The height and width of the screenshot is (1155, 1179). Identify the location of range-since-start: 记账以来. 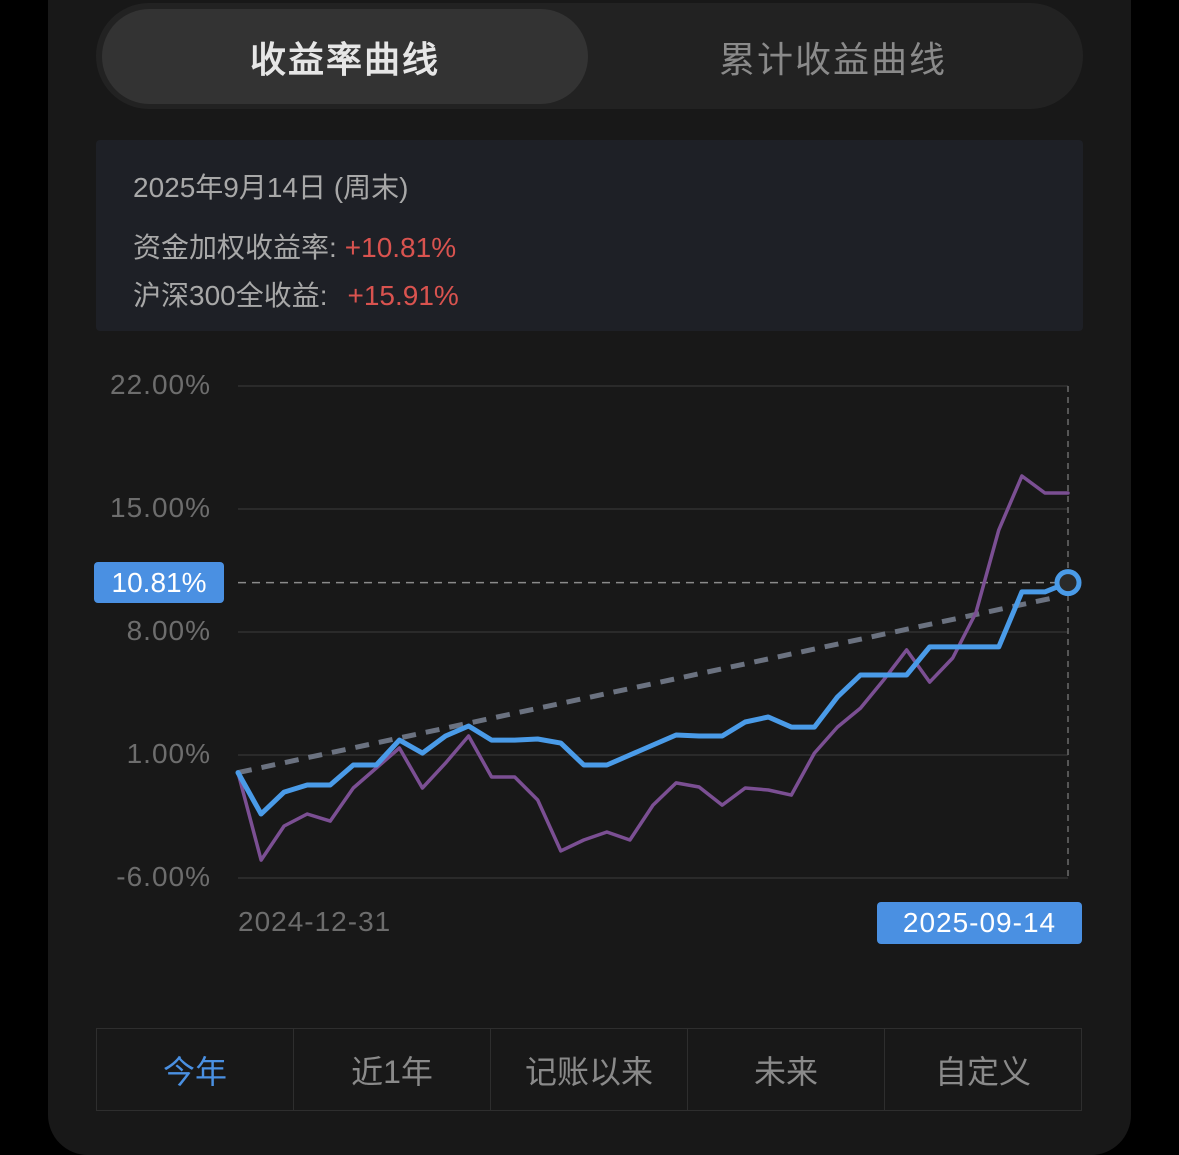
(588, 1069).